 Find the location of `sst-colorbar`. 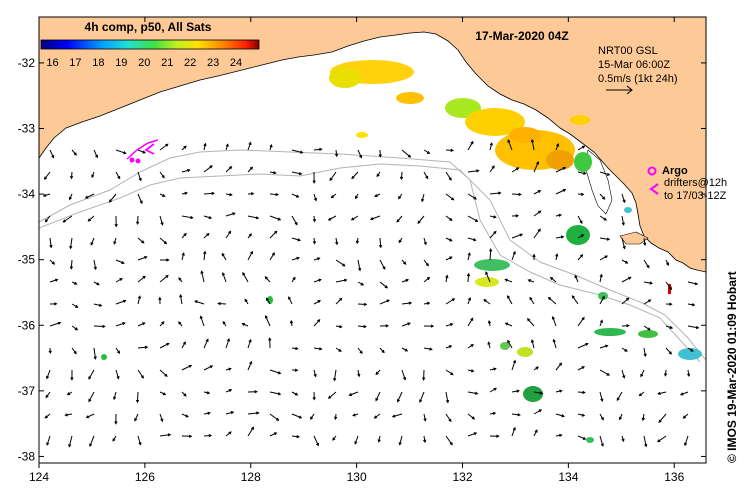

sst-colorbar is located at coordinates (150, 44).